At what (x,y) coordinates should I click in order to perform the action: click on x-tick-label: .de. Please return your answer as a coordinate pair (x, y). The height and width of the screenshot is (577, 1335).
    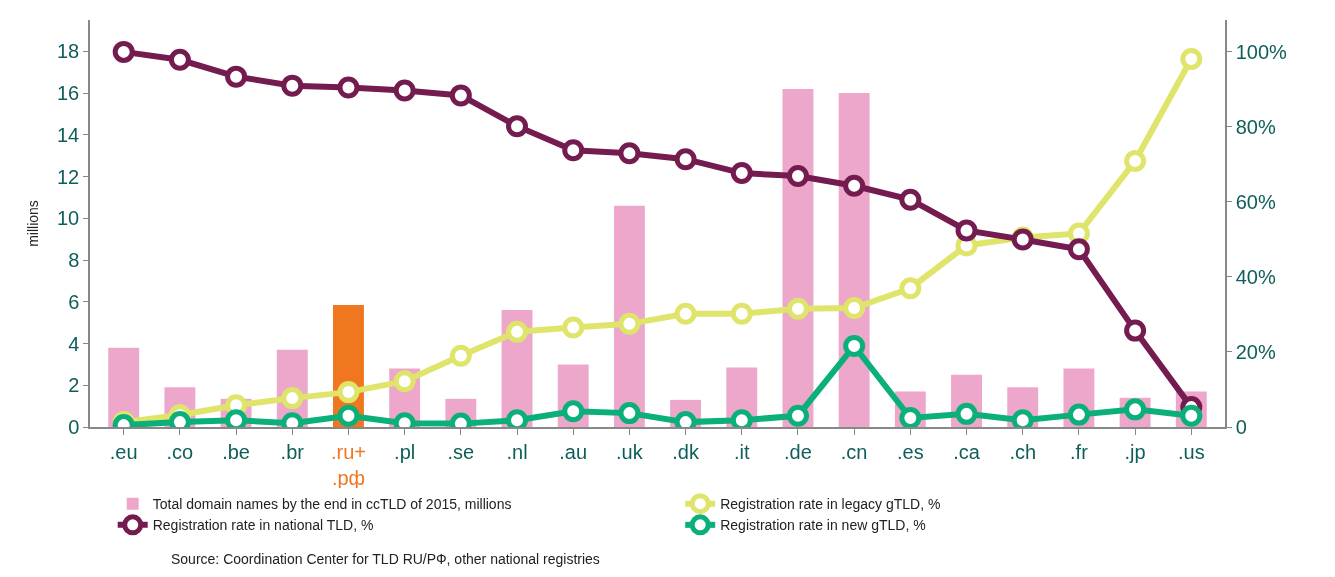
    Looking at the image, I should click on (798, 451).